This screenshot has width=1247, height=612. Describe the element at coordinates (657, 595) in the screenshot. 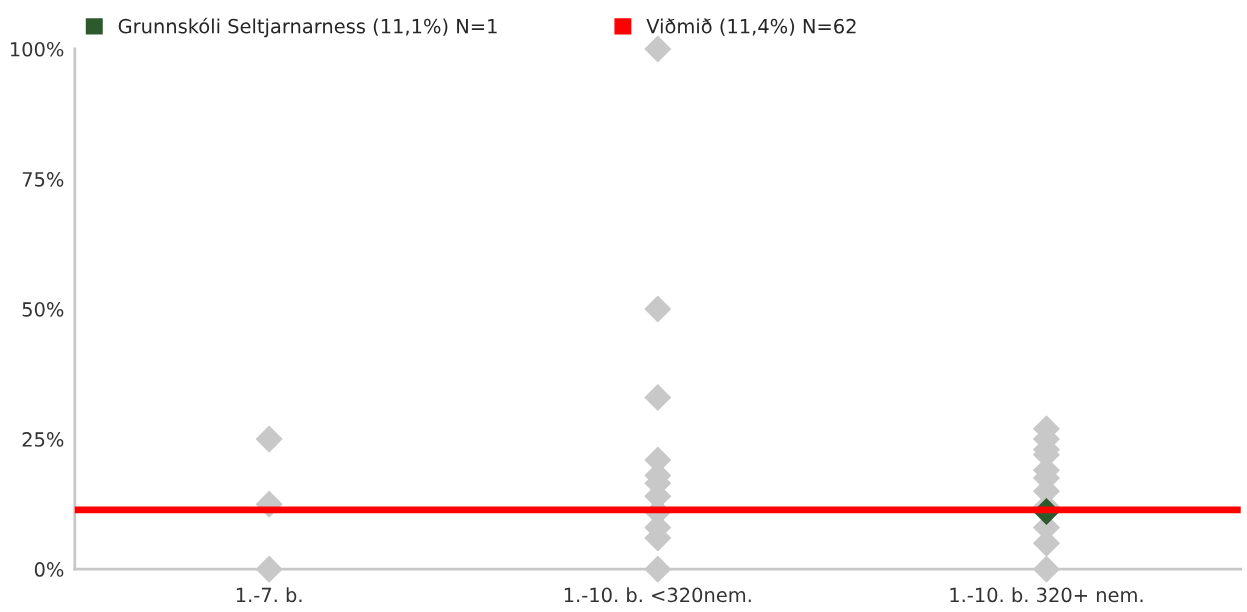

I see `x-tick-label: 1.-10. b. <320nem.` at that location.